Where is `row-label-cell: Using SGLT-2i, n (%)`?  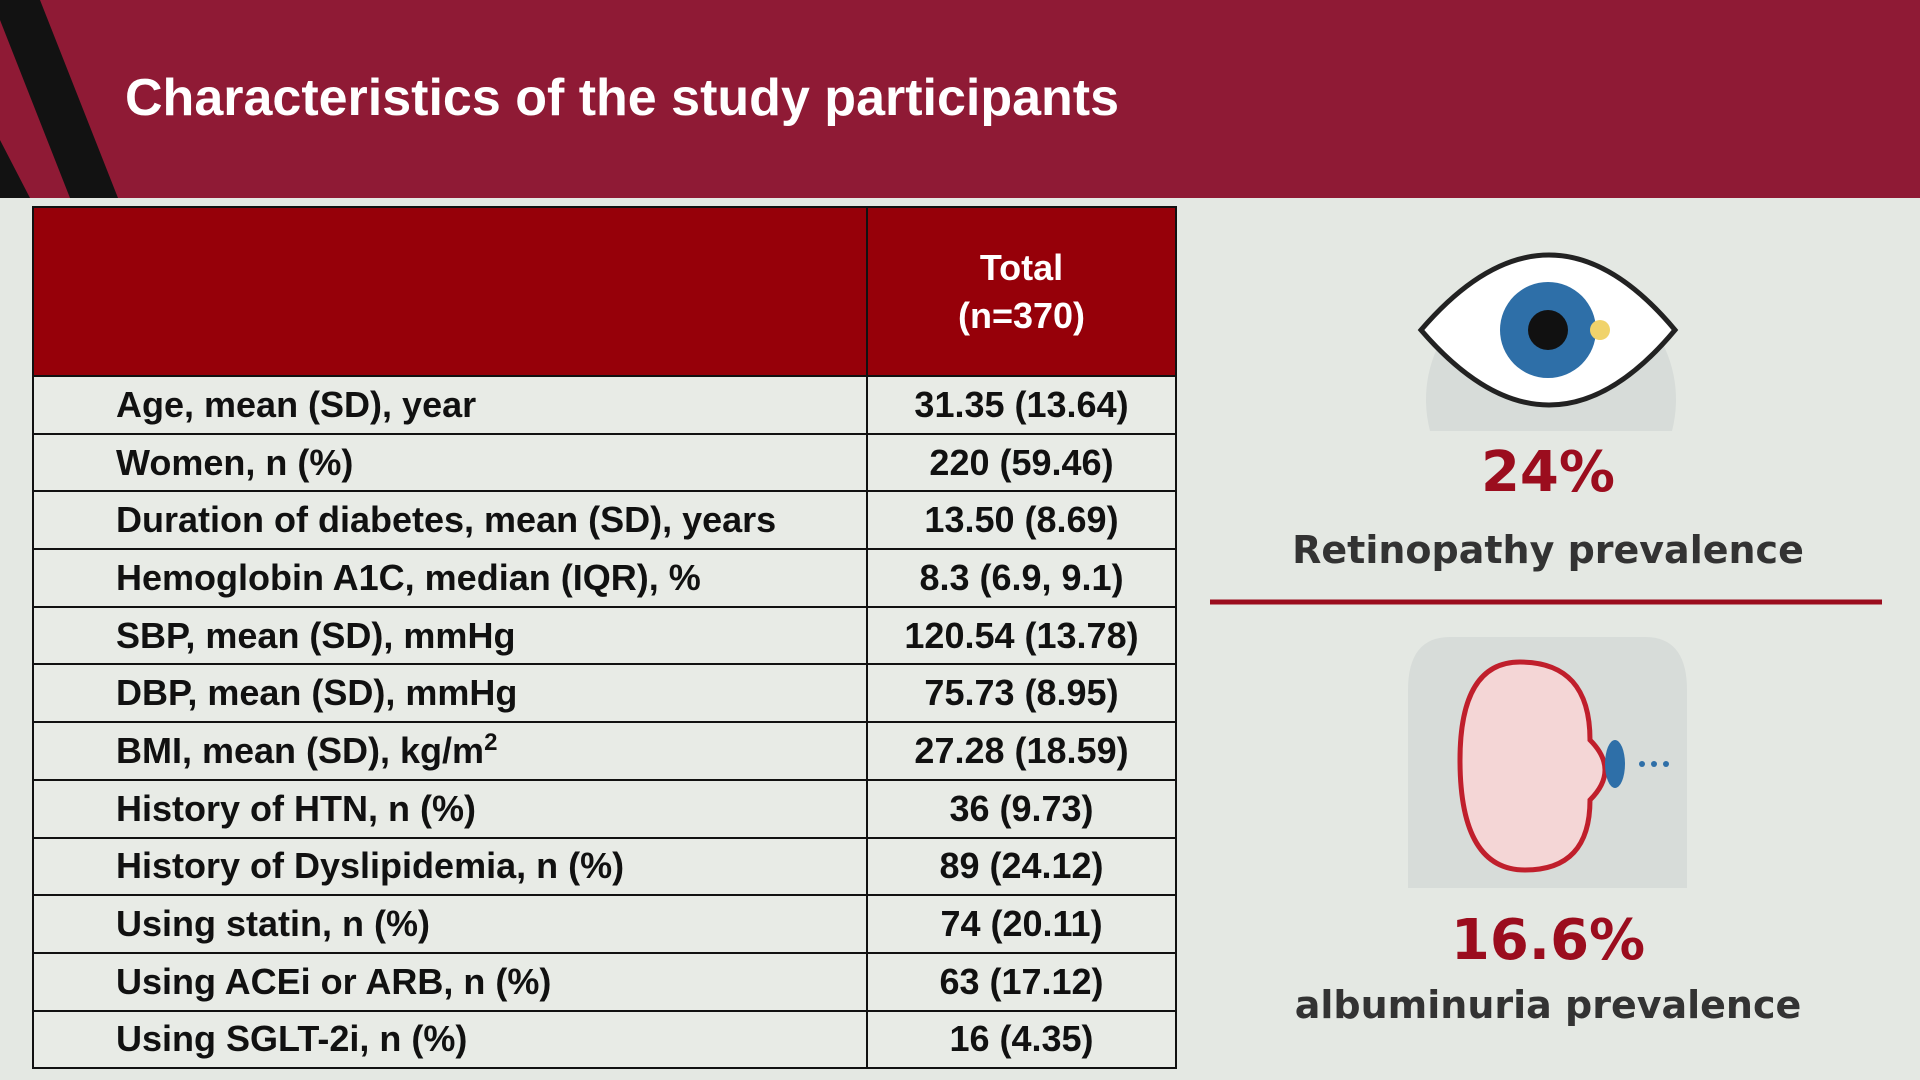 row-label-cell: Using SGLT-2i, n (%) is located at coordinates (450, 1039).